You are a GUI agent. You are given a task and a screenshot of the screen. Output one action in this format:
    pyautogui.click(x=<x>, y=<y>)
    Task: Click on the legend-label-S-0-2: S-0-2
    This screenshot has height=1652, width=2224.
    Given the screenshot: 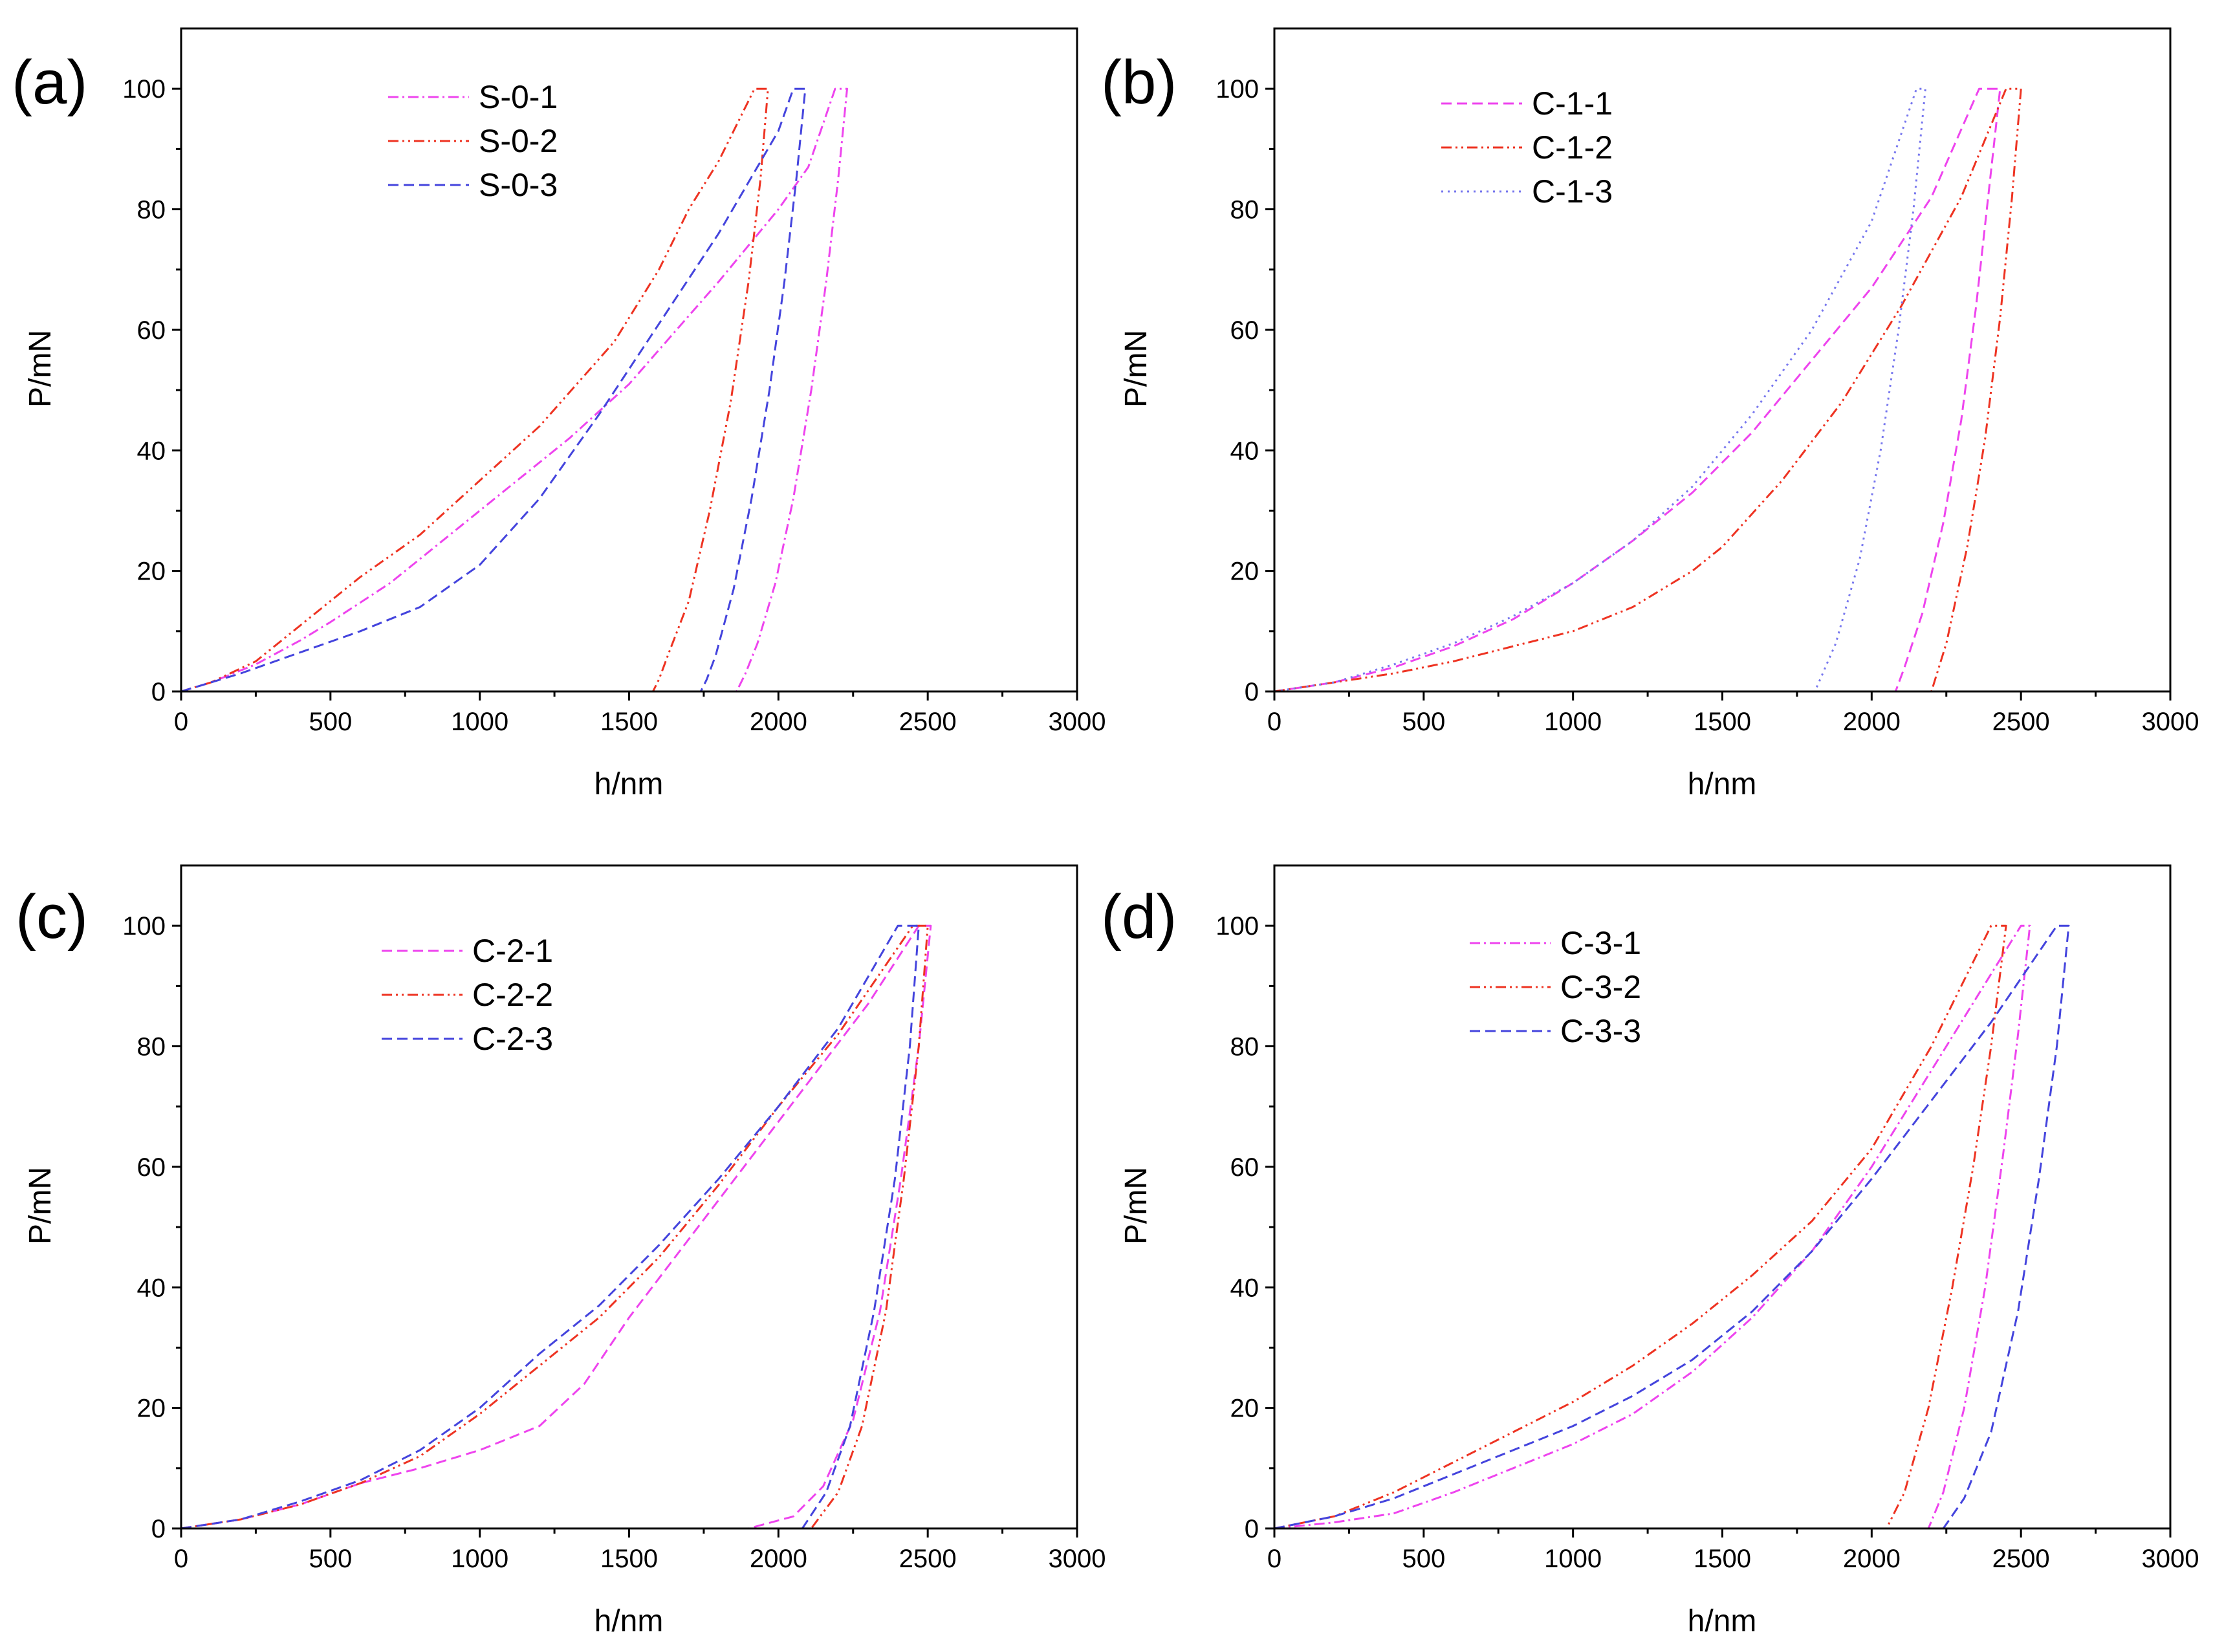 What is the action you would take?
    pyautogui.click(x=519, y=141)
    